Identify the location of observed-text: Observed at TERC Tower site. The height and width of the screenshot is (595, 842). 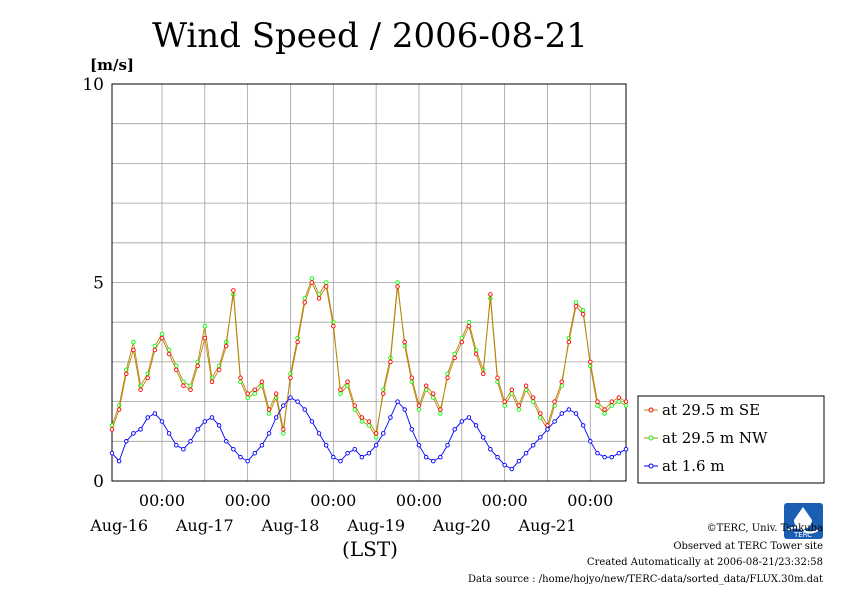
(748, 546).